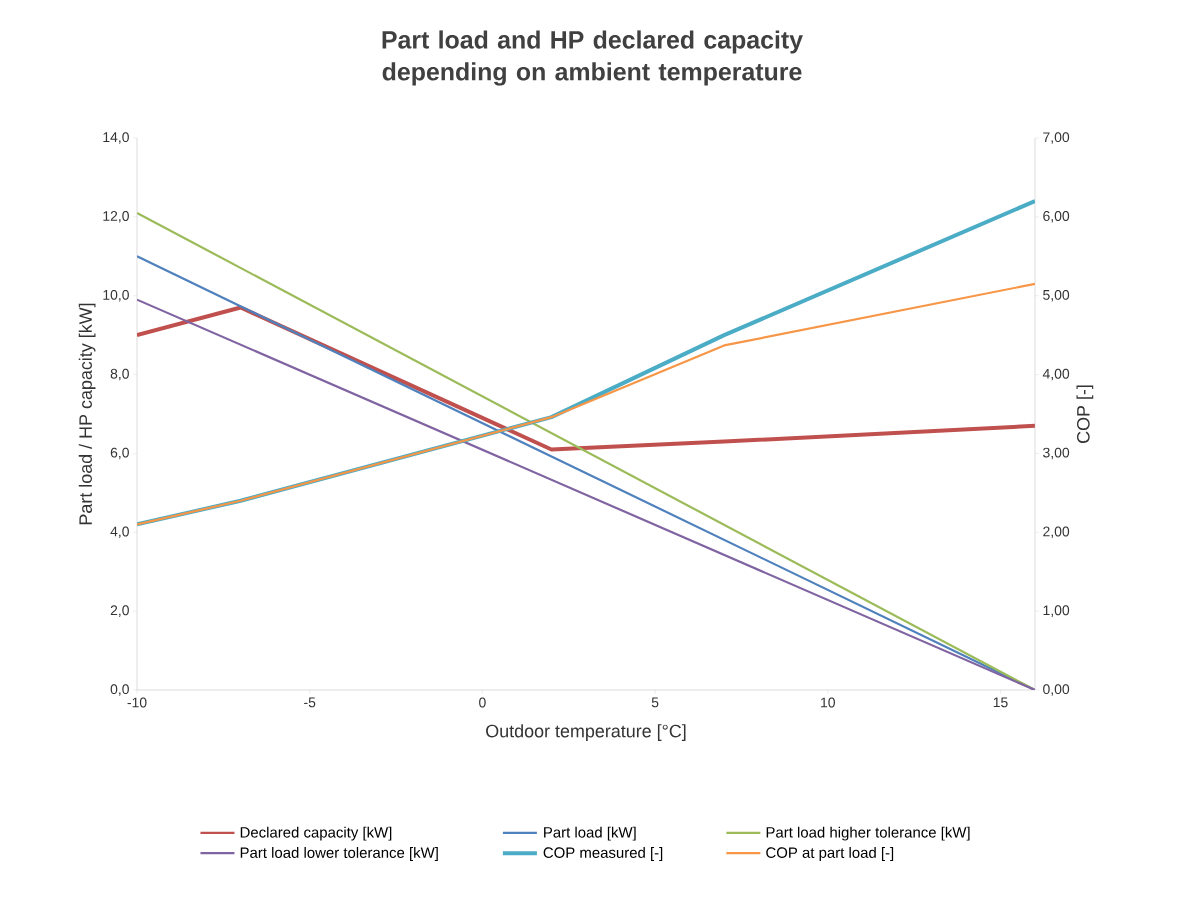 This screenshot has width=1184, height=903. I want to click on y2-tick-label: 7,00, so click(1056, 138).